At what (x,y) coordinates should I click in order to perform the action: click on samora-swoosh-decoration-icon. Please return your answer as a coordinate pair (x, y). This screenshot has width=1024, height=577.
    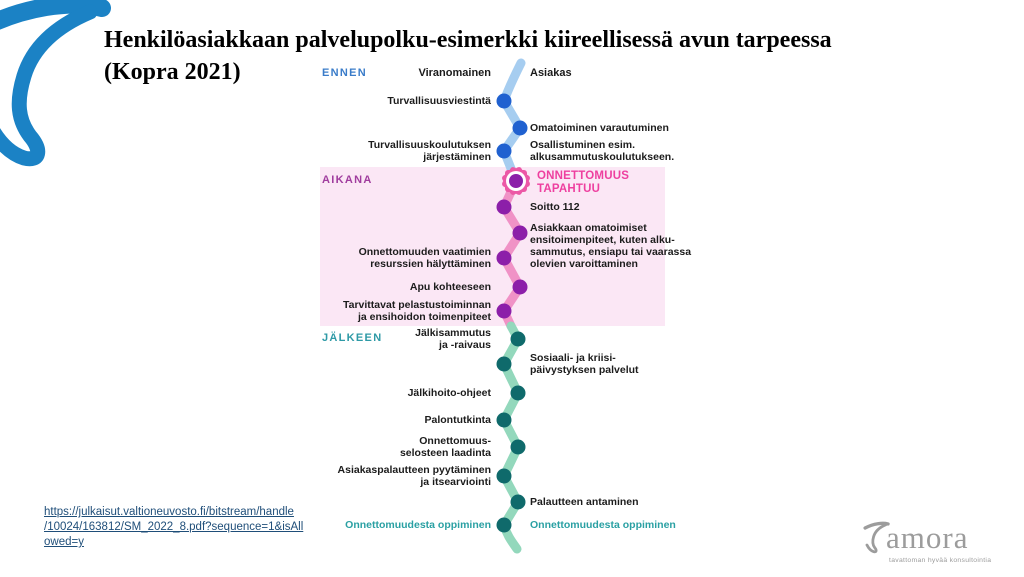
    Looking at the image, I should click on (51, 82).